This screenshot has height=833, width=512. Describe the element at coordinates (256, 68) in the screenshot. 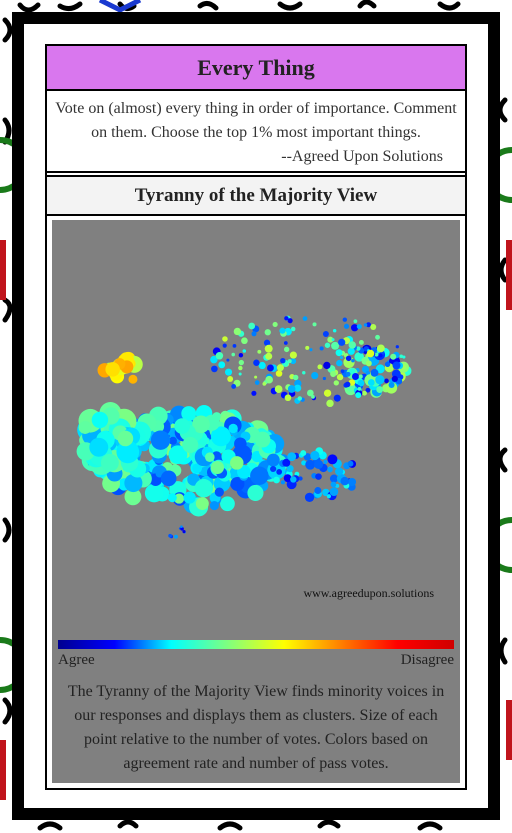

I see `header-title: Every Thing` at that location.